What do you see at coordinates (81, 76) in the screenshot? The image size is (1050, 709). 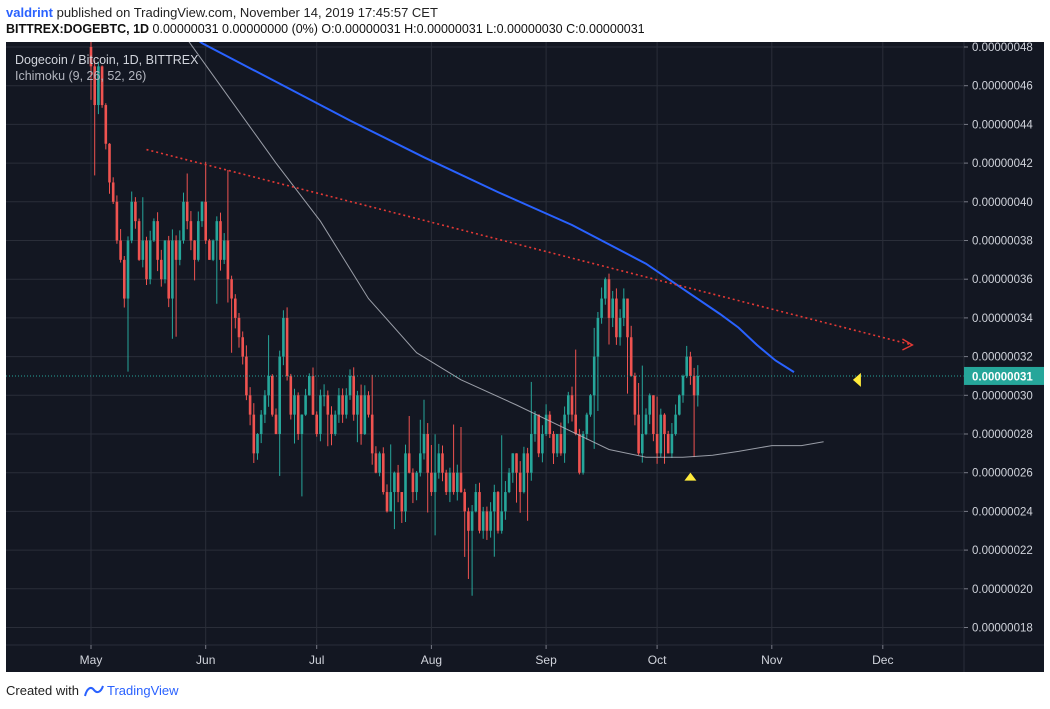 I see `ichimoku-label: Ichimoku (9, 26, 52, 26)` at bounding box center [81, 76].